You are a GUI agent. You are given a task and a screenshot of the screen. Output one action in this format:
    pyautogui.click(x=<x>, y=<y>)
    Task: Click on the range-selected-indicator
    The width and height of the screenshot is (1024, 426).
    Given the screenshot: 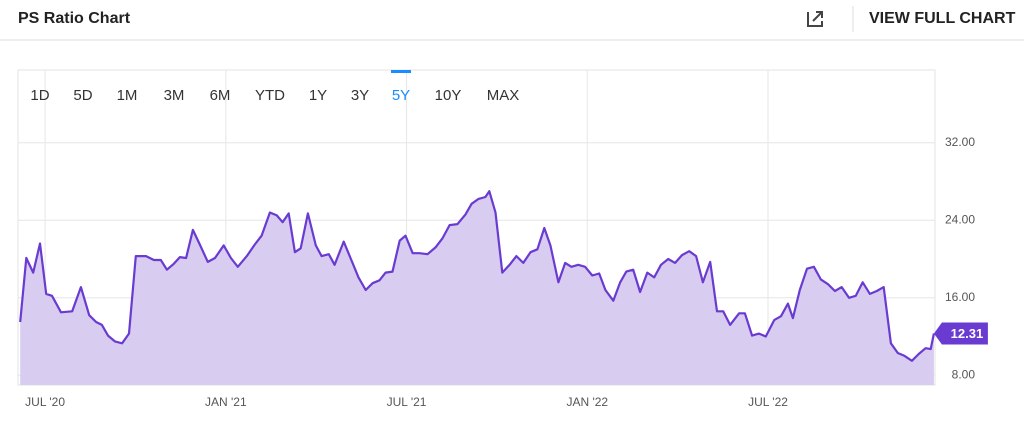 What is the action you would take?
    pyautogui.click(x=401, y=71)
    